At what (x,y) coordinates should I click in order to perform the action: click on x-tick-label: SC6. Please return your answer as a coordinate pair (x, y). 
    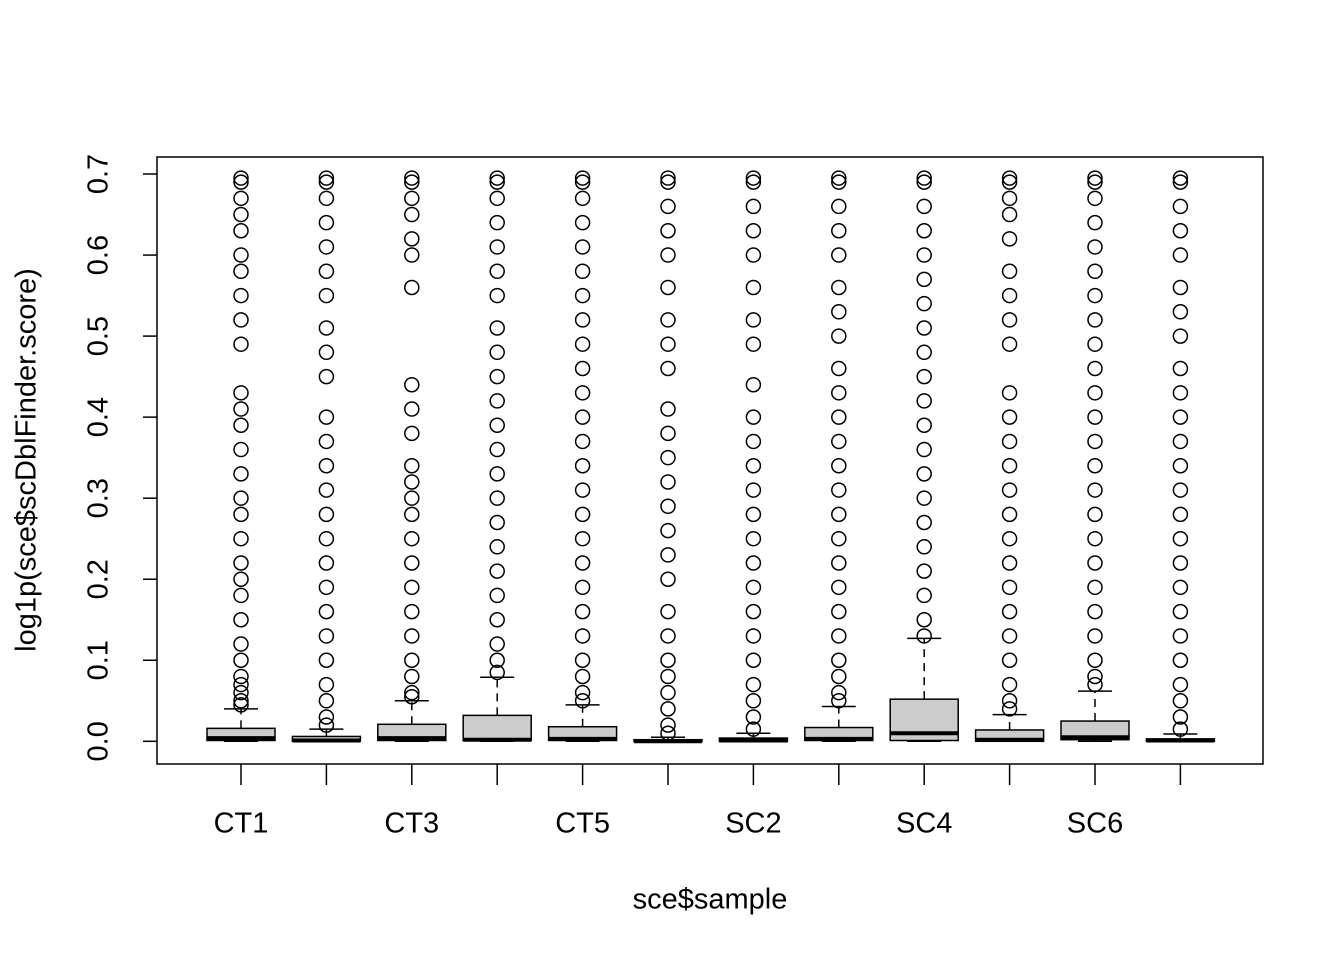
    Looking at the image, I should click on (1095, 824).